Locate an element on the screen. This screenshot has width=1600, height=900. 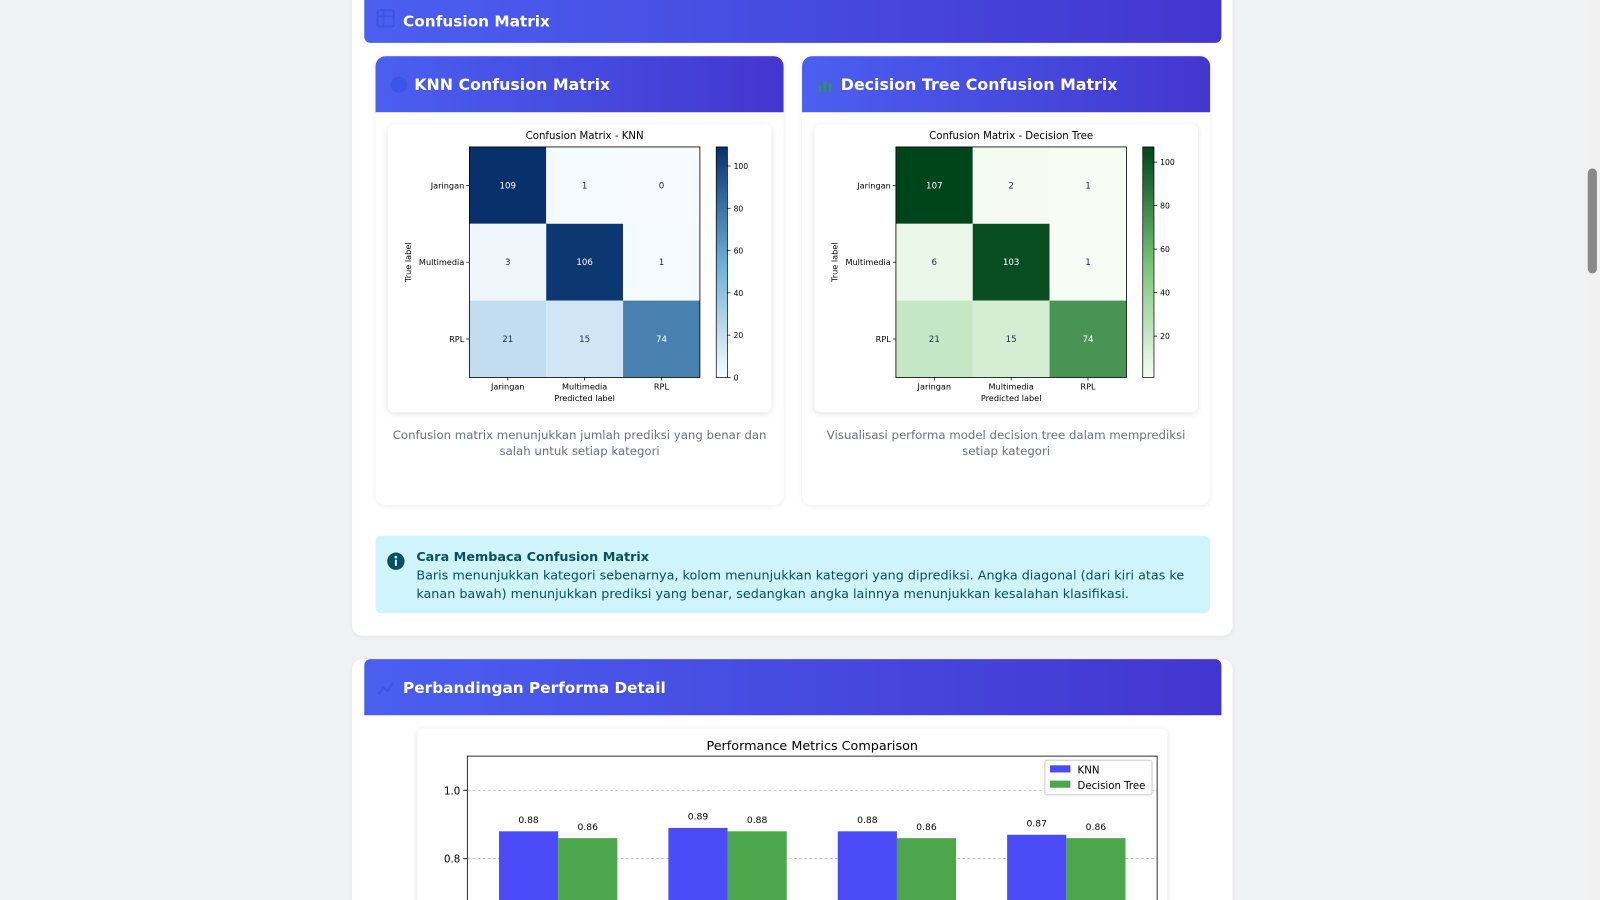
legend-box is located at coordinates (1098, 777).